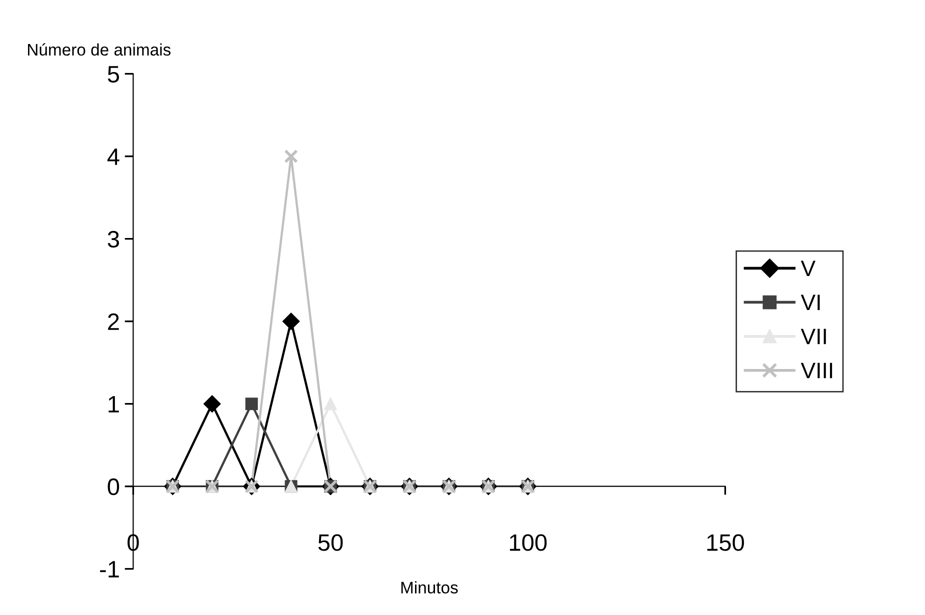 This screenshot has width=925, height=615. What do you see at coordinates (810, 302) in the screenshot?
I see `legend-label: VI` at bounding box center [810, 302].